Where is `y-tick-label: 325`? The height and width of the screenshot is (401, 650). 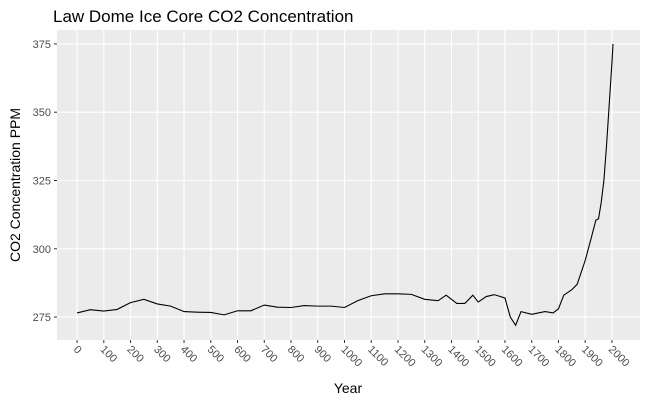 y-tick-label: 325 is located at coordinates (42, 181).